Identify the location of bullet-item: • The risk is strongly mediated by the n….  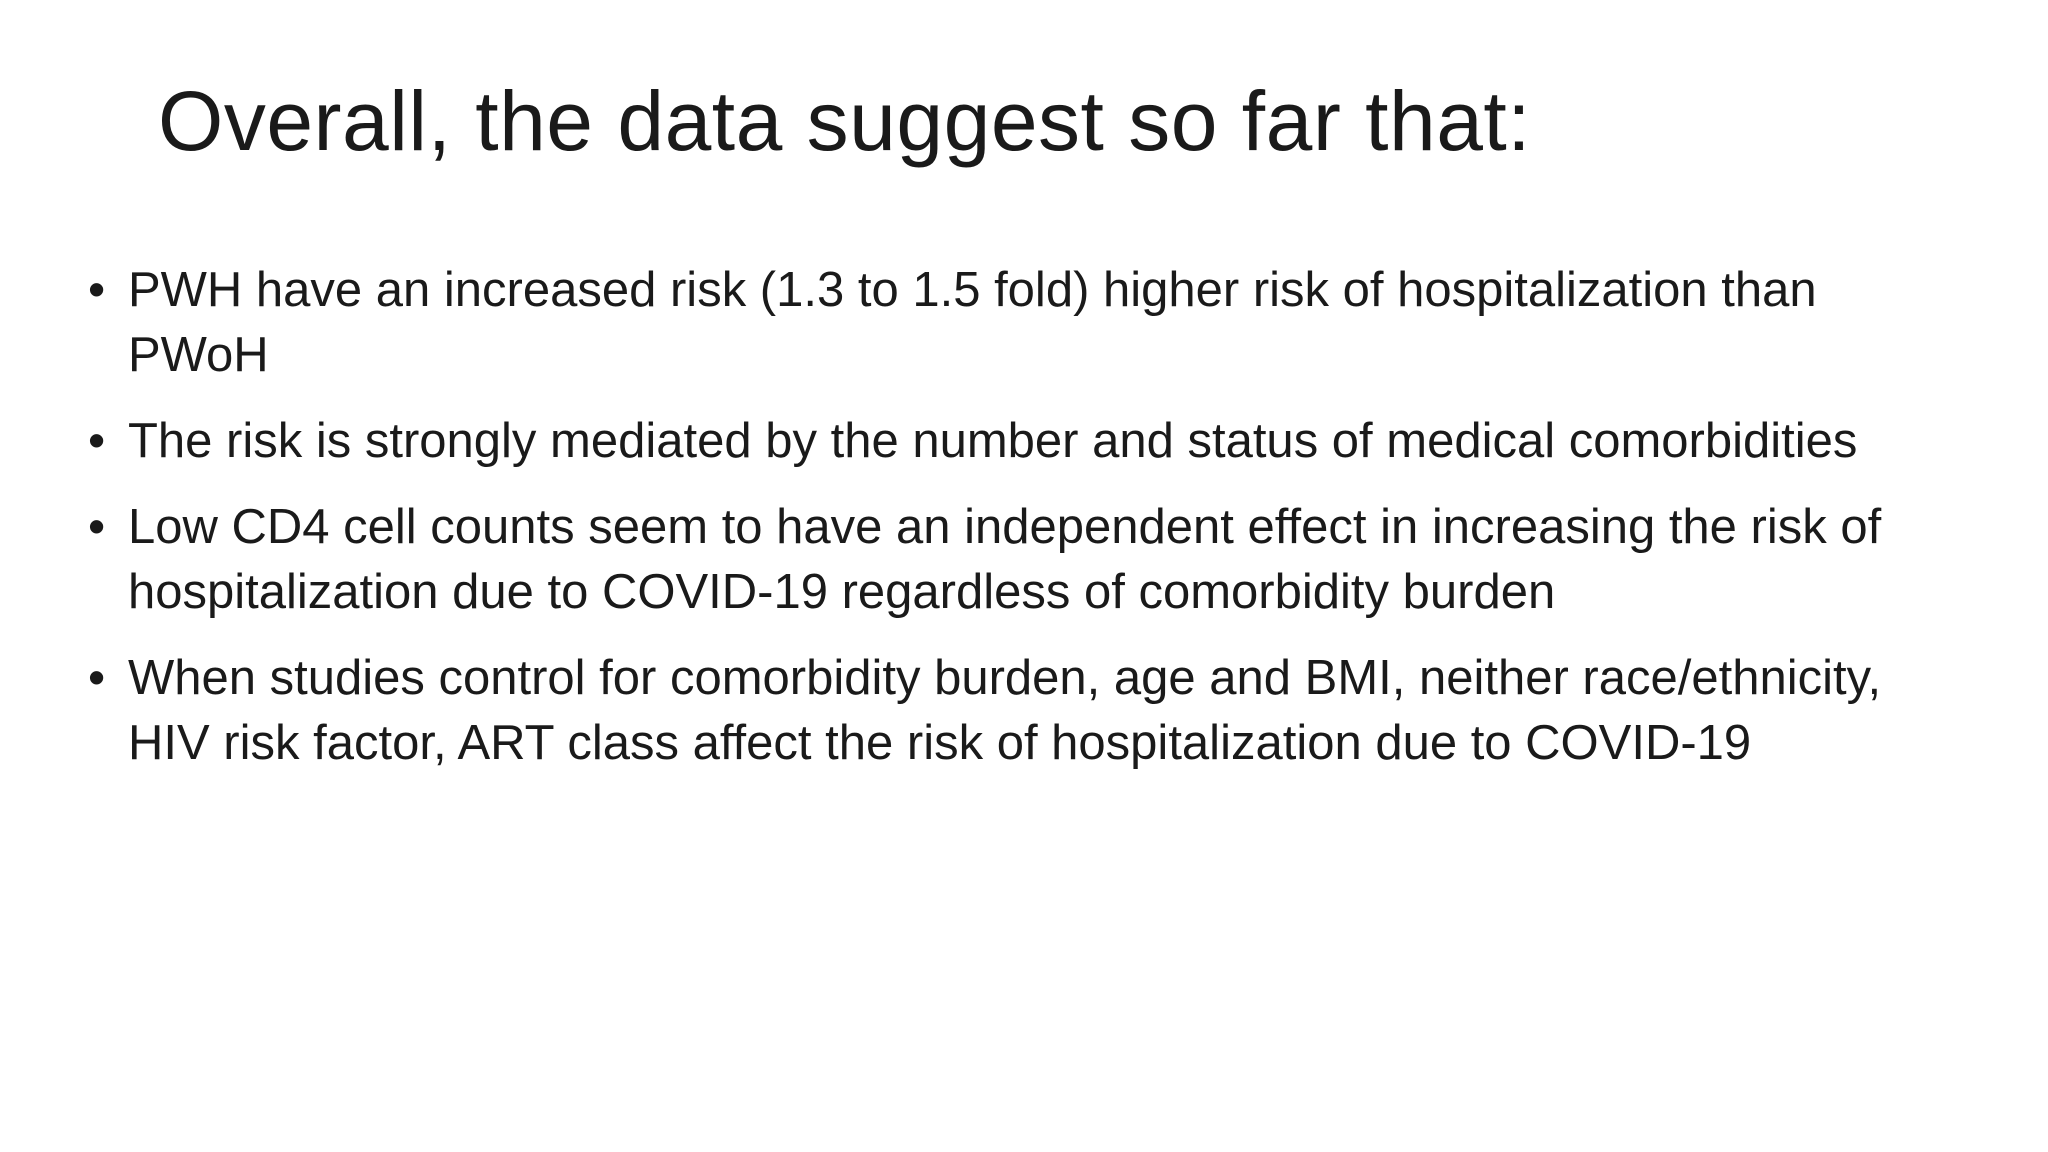
(1028, 441).